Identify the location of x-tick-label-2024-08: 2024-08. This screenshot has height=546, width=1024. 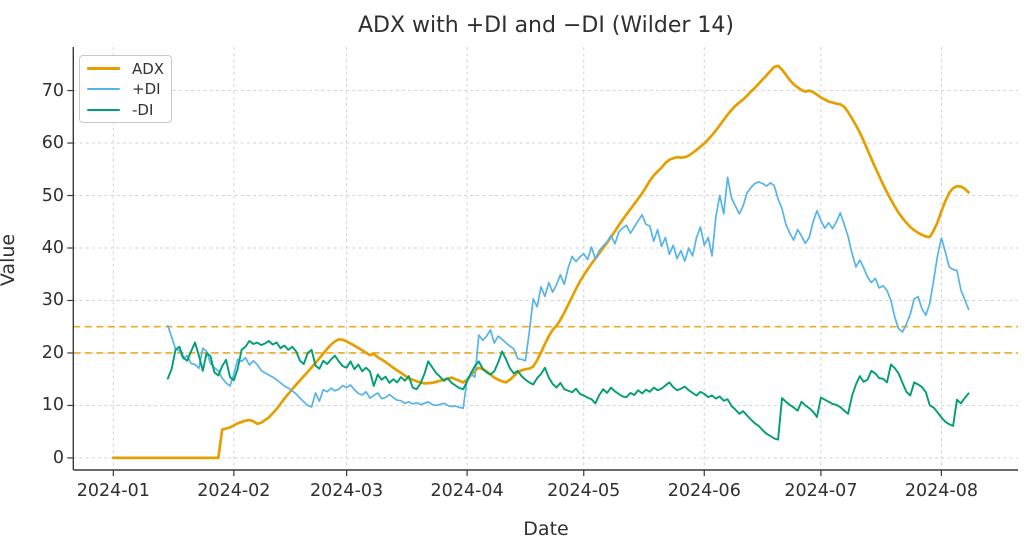
(941, 491).